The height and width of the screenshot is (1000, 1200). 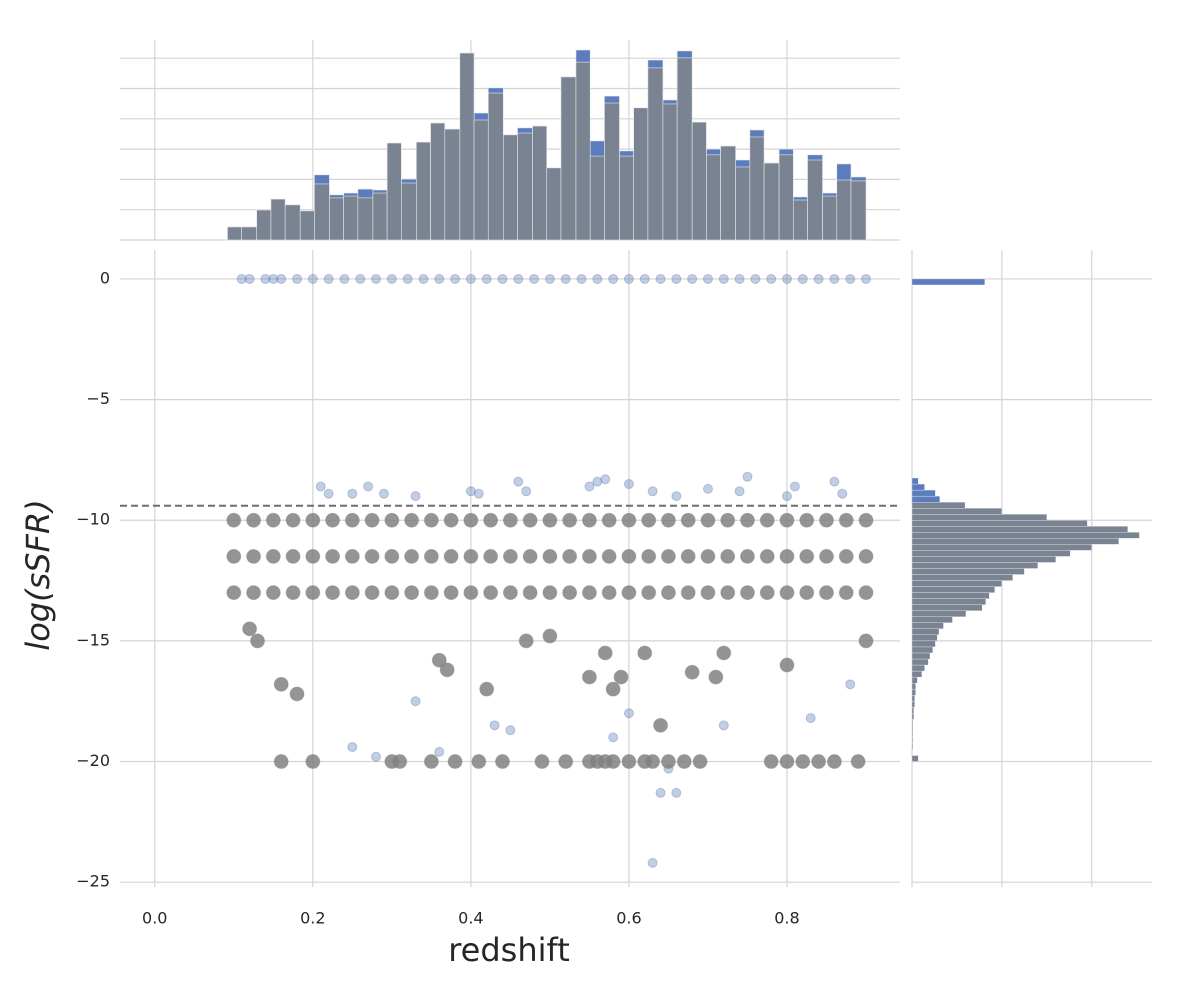 What do you see at coordinates (93, 881) in the screenshot?
I see `y-tick-label: −25` at bounding box center [93, 881].